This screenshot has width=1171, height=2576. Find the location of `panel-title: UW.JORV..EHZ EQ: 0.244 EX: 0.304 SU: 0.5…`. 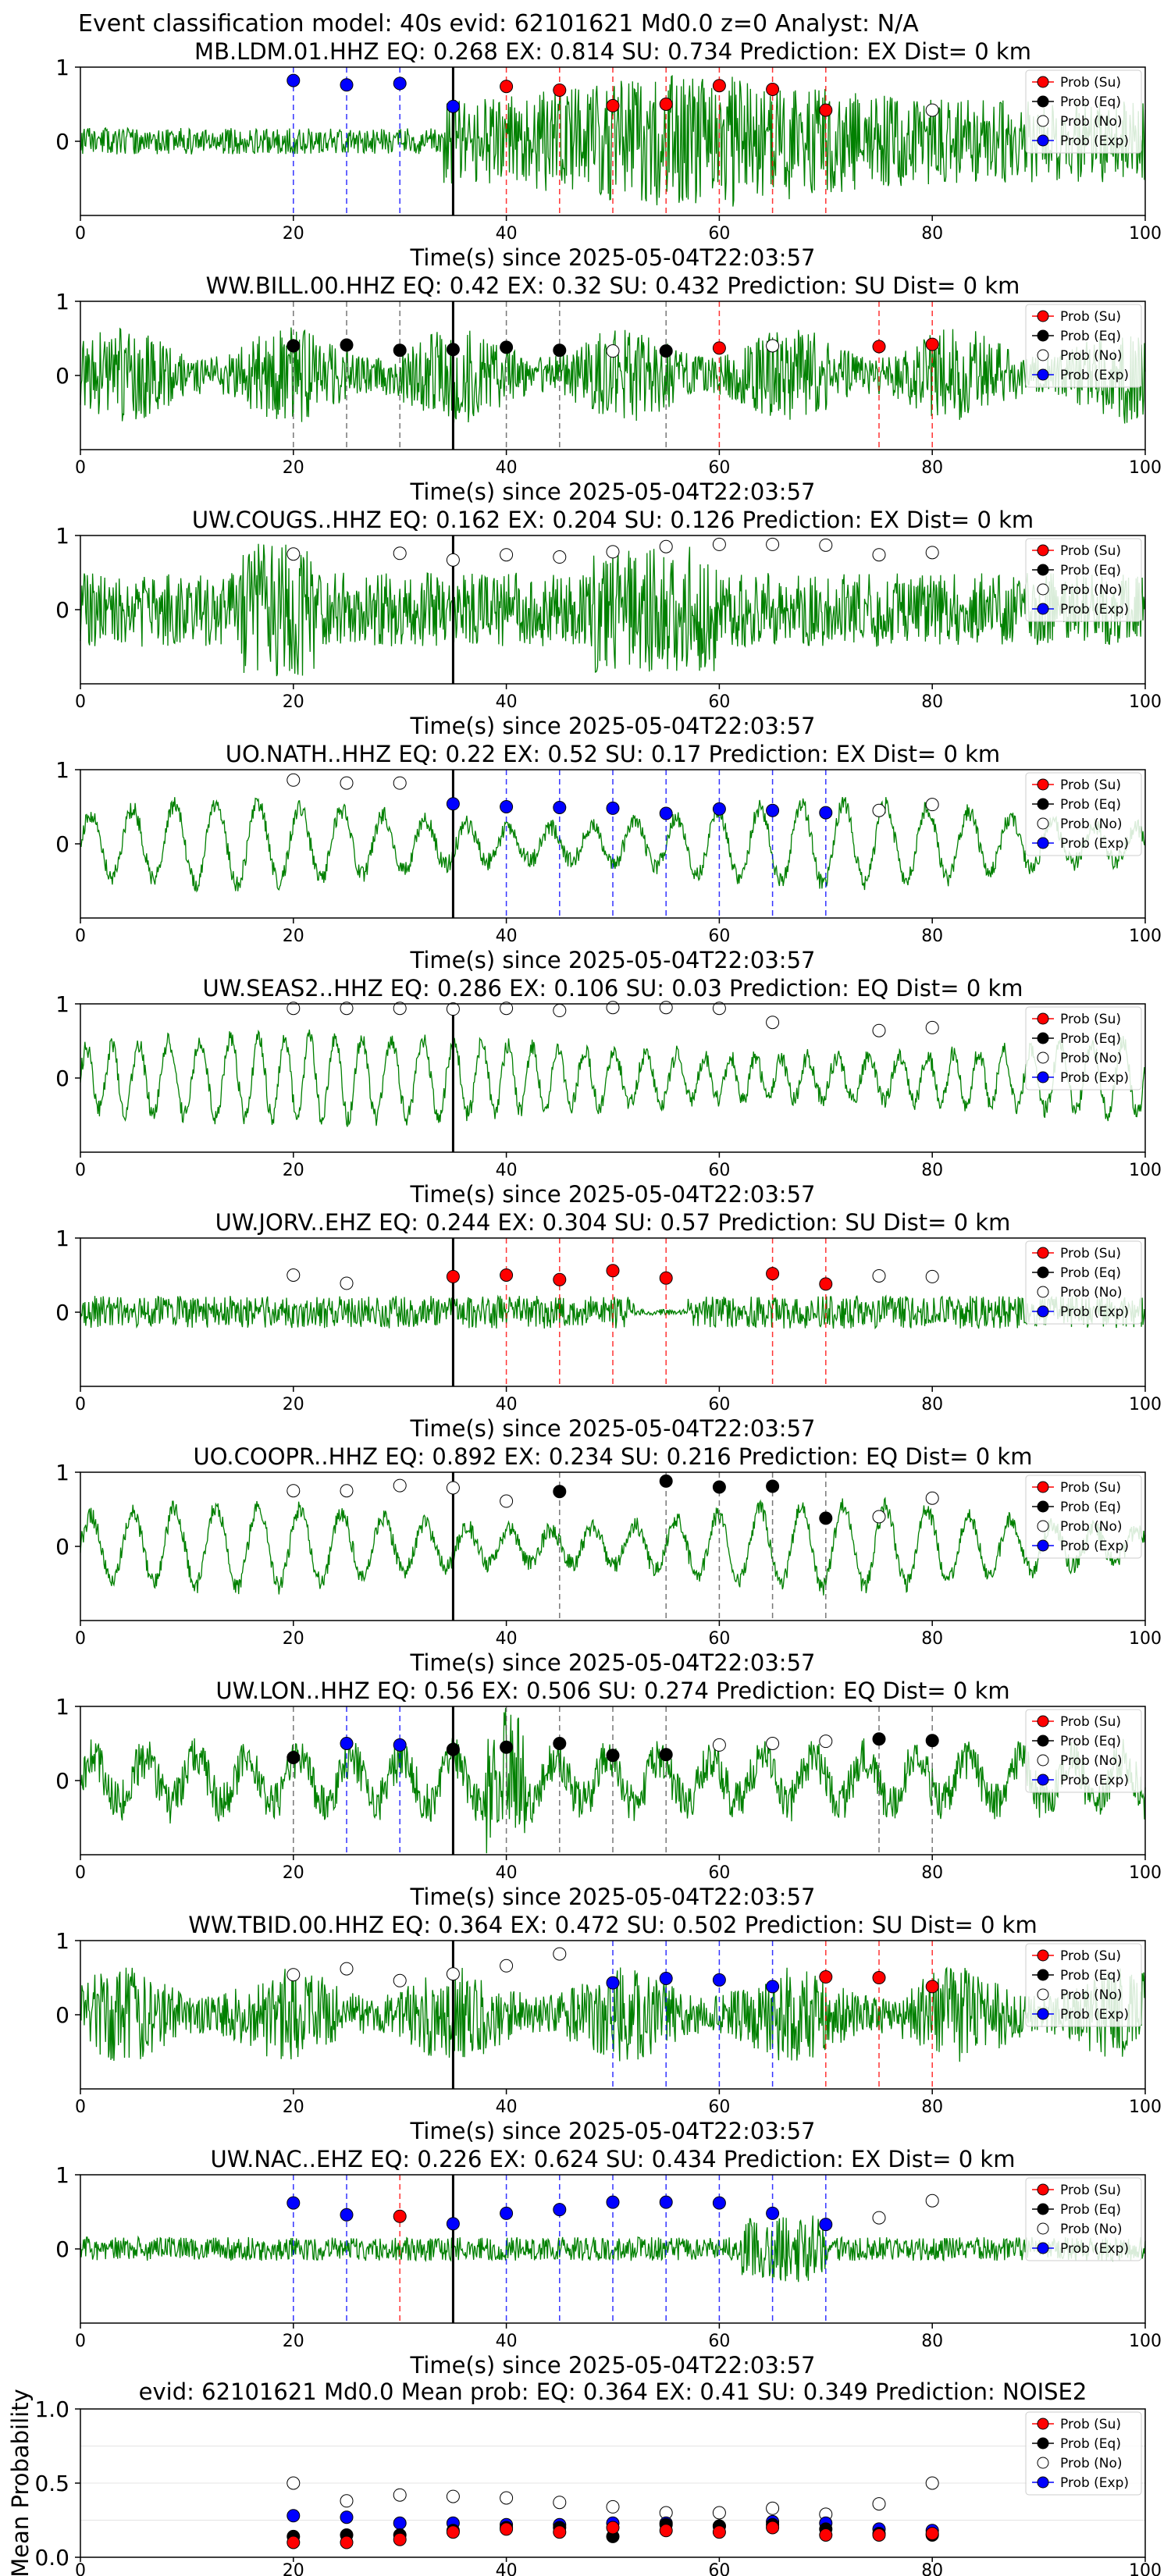

panel-title: UW.JORV..EHZ EQ: 0.244 EX: 0.304 SU: 0.5… is located at coordinates (613, 1222).